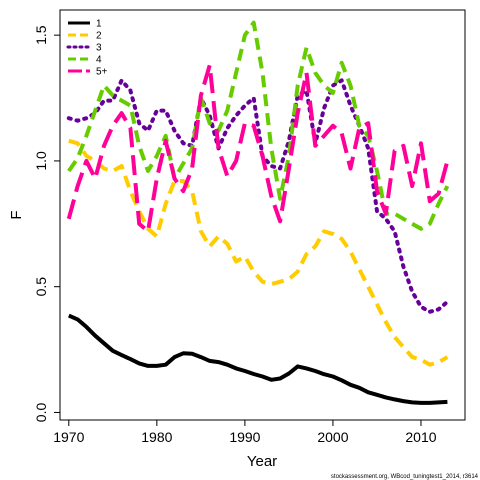 This screenshot has width=480, height=480. Describe the element at coordinates (68, 437) in the screenshot. I see `x-tick-label: 1970` at that location.